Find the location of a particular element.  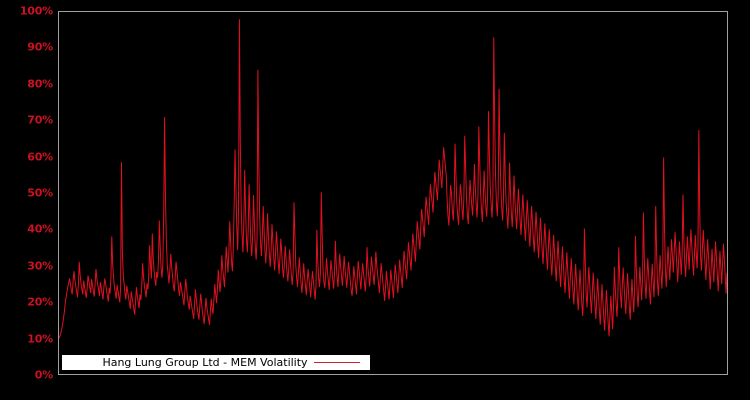

y-axis-tick-label: 40% is located at coordinates (40, 229).